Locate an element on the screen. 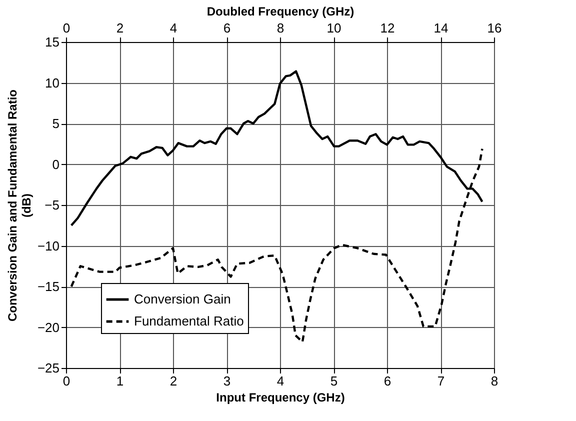 The image size is (576, 421). x2-tick-label: 12 is located at coordinates (387, 28).